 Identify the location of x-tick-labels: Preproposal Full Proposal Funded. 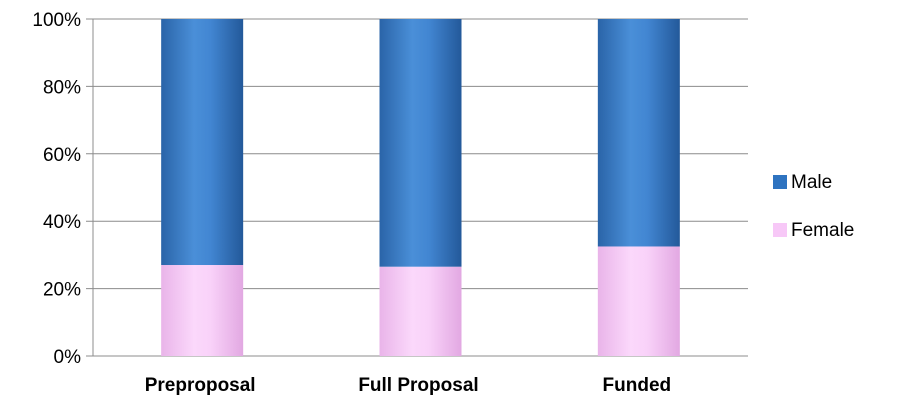
(408, 385).